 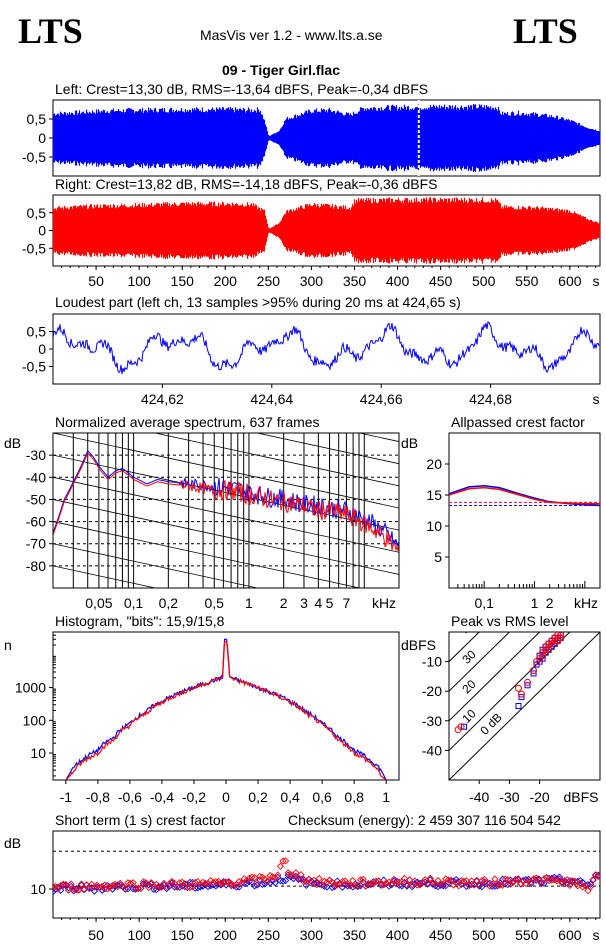 I want to click on spectrum-xtick-label: 0,1, so click(x=134, y=603).